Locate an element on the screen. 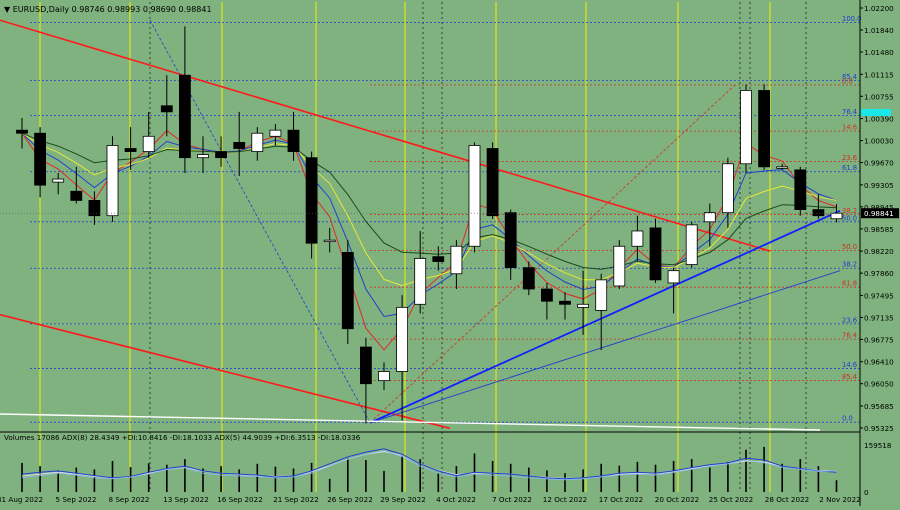 This screenshot has height=510, width=900. symbol-name: EURUSD,Daily is located at coordinates (41, 9).